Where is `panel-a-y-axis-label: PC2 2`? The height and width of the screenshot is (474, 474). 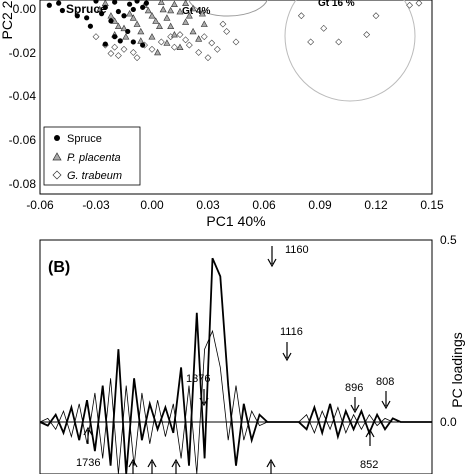
panel-a-y-axis-label: PC2 2 is located at coordinates (7, 19).